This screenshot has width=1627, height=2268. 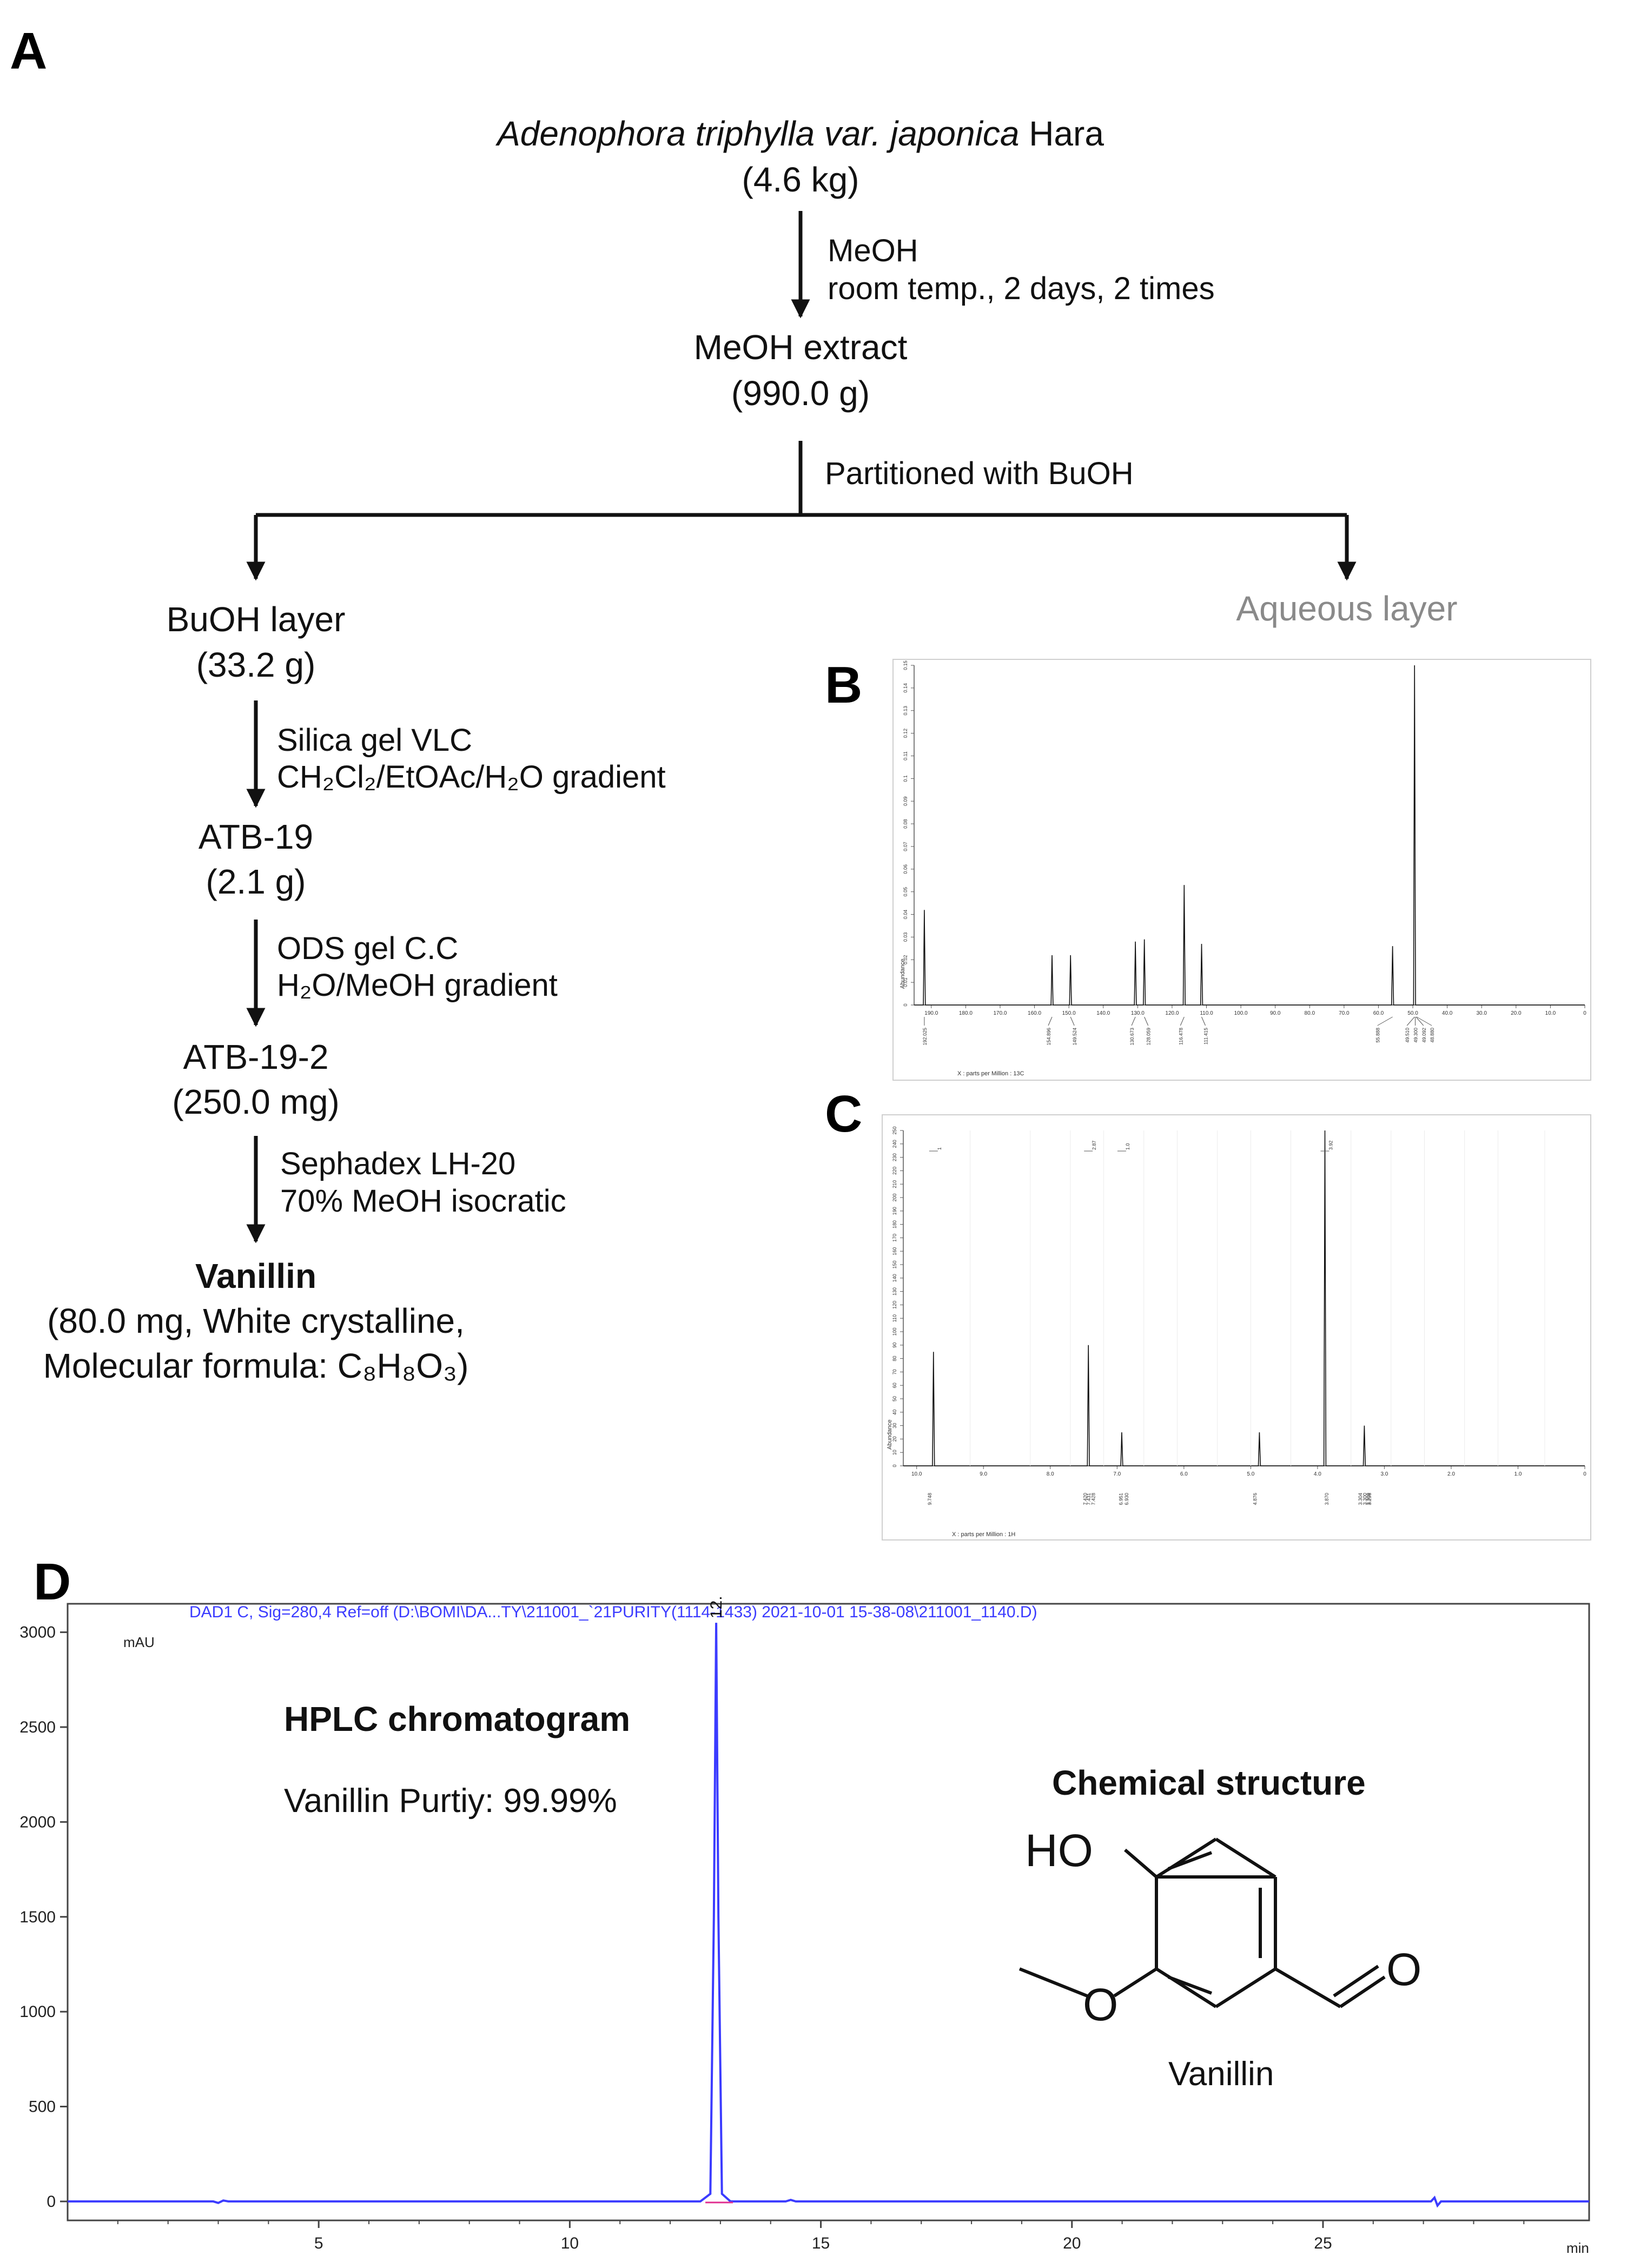 I want to click on h1-xtick-label: 5.0, so click(x=1250, y=1474).